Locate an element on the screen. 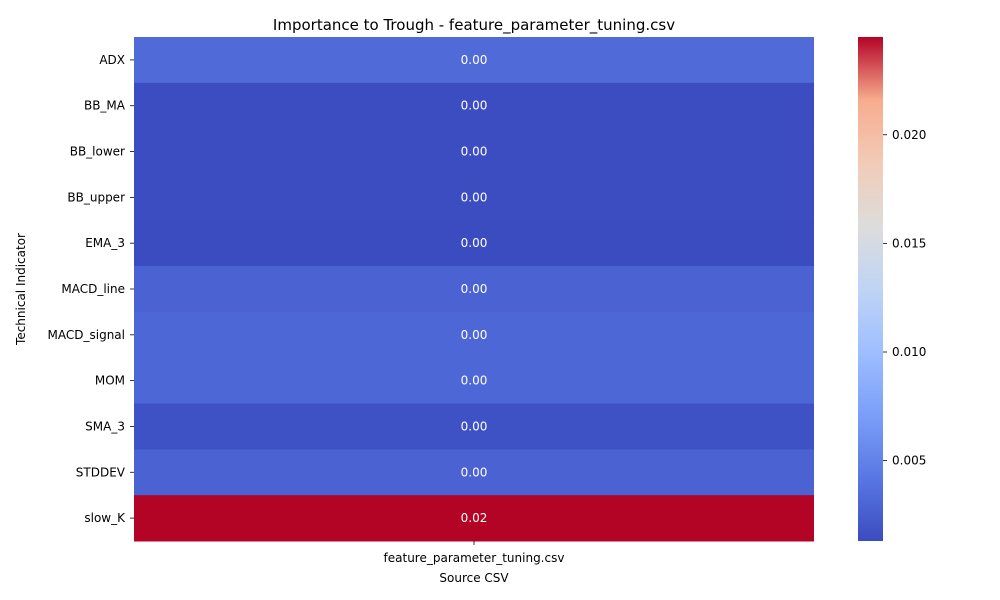  y-tick-label: MACD_line is located at coordinates (93, 289).